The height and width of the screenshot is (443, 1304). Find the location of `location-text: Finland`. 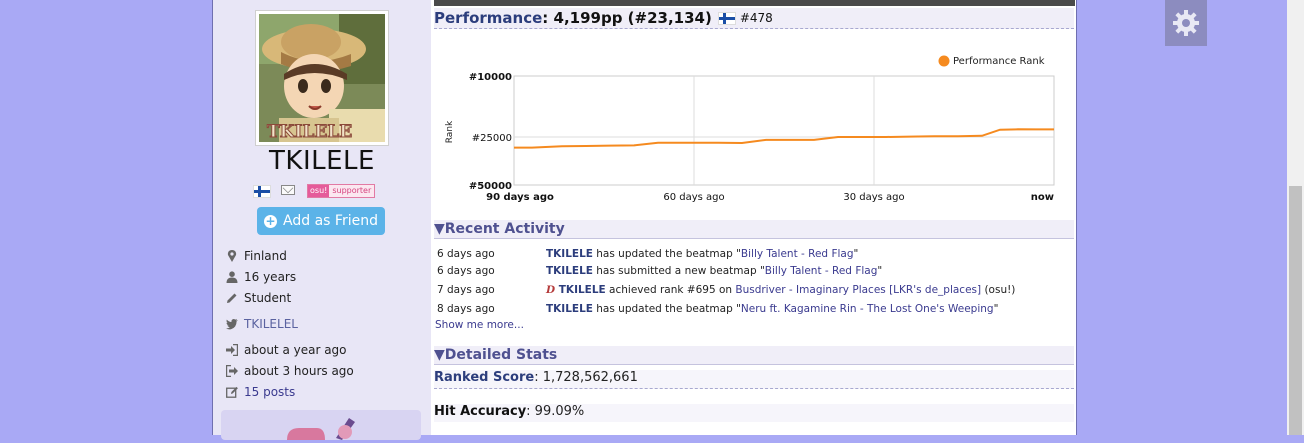

location-text: Finland is located at coordinates (265, 256).